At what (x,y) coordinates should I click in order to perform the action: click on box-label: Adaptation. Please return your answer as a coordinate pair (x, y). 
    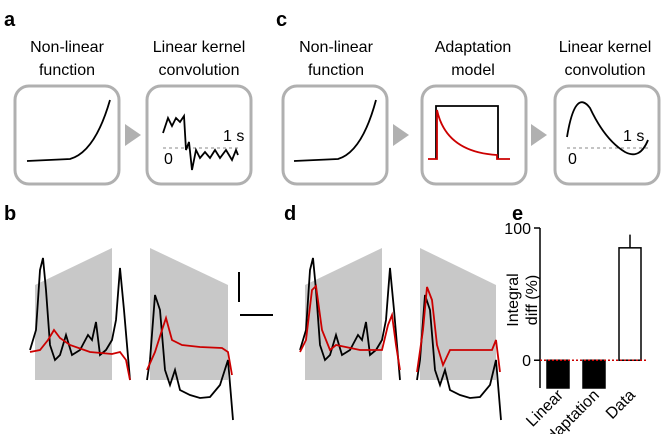
    Looking at the image, I should click on (473, 47).